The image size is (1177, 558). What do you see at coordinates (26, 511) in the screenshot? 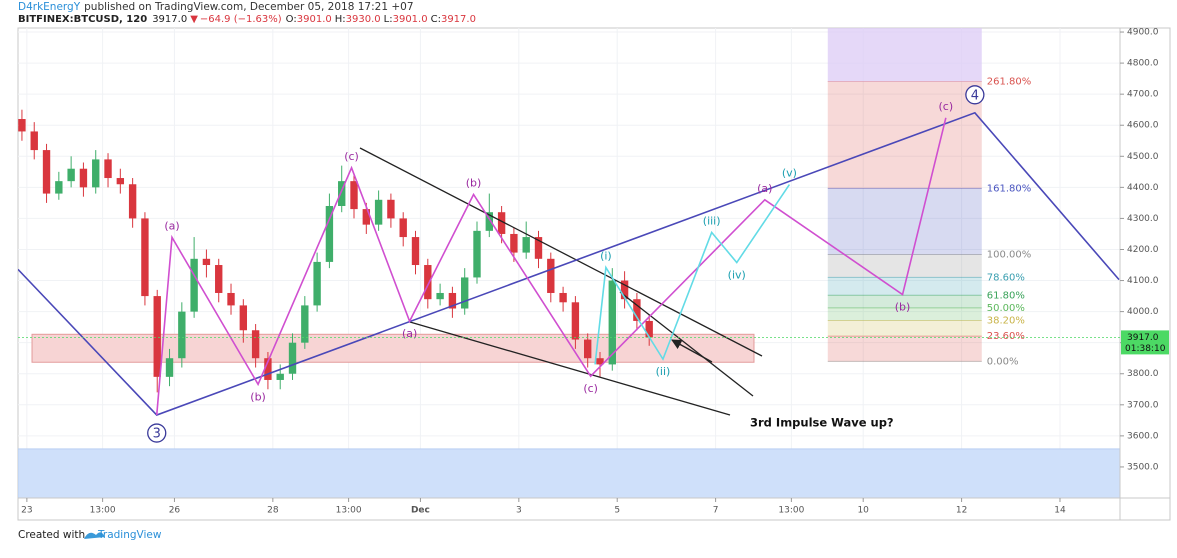
I see `x-tick-label: 23` at bounding box center [26, 511].